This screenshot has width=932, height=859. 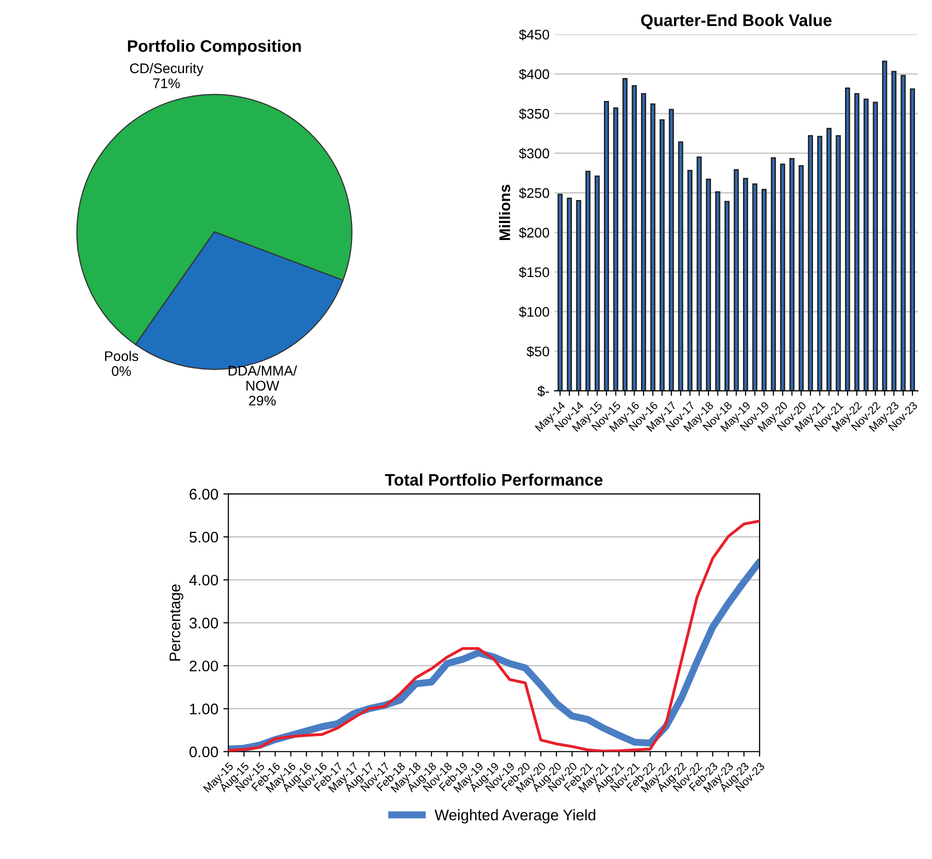 What do you see at coordinates (167, 69) in the screenshot?
I see `slice-label: CD/Security` at bounding box center [167, 69].